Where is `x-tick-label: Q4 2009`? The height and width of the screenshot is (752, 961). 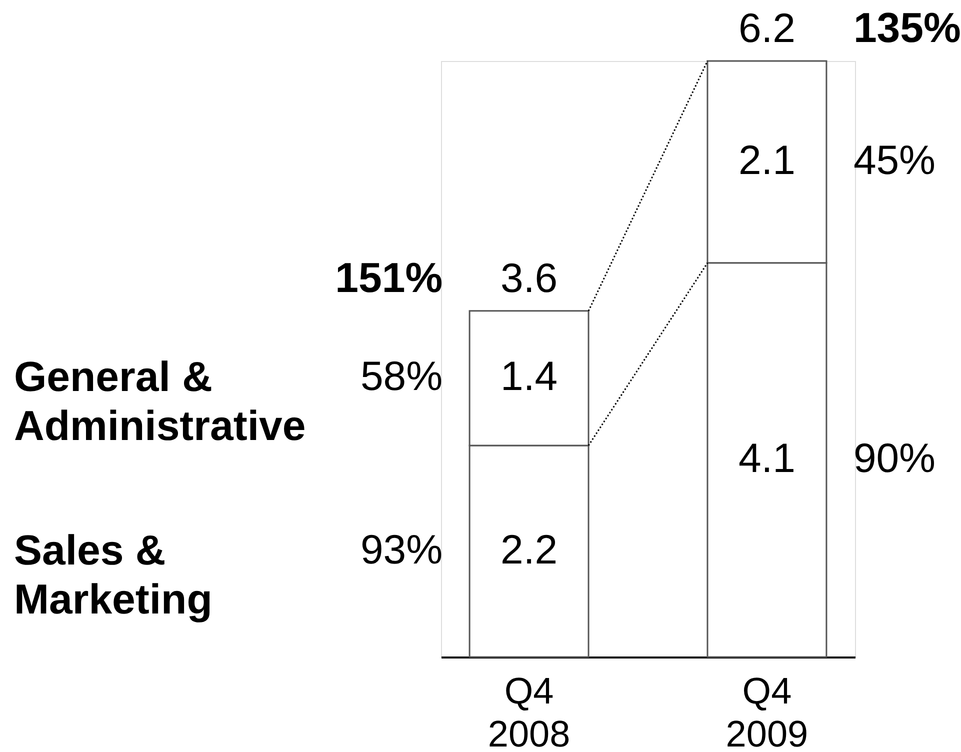 x-tick-label: Q4 2009 is located at coordinates (767, 711).